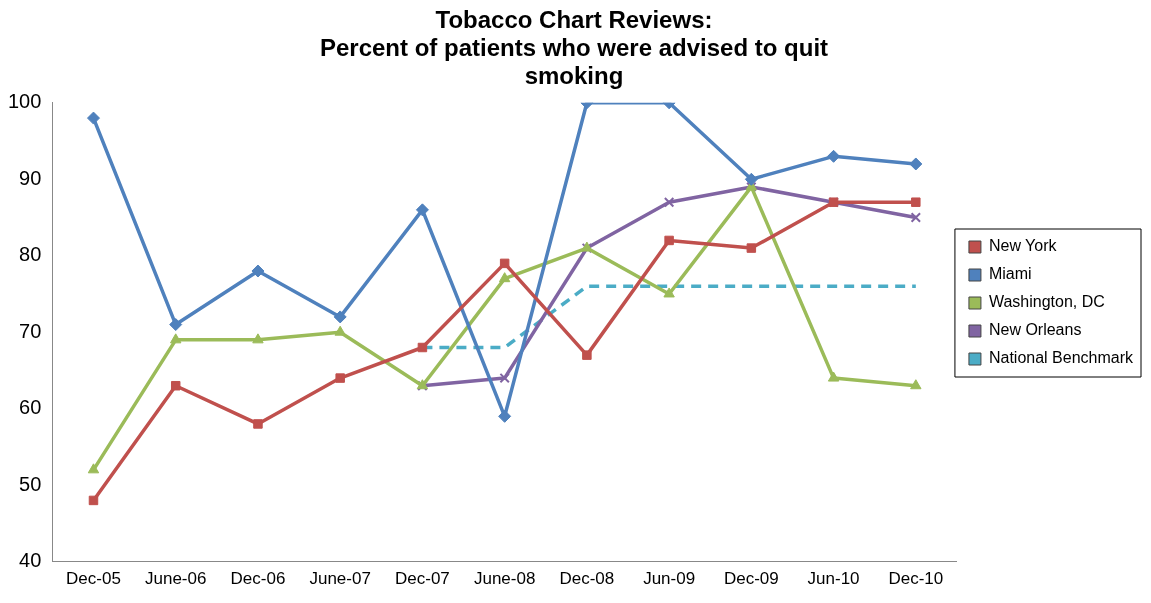  What do you see at coordinates (1061, 358) in the screenshot?
I see `legend-label: National Benchmark` at bounding box center [1061, 358].